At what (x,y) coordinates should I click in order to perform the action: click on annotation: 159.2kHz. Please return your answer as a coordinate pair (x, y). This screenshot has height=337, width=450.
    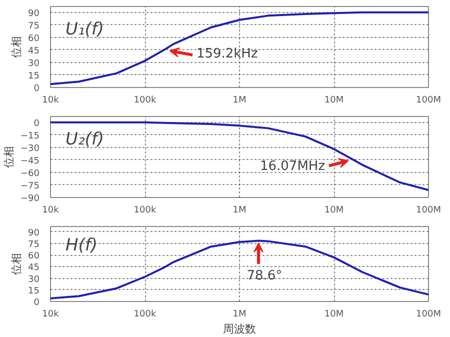
    Looking at the image, I should click on (227, 54).